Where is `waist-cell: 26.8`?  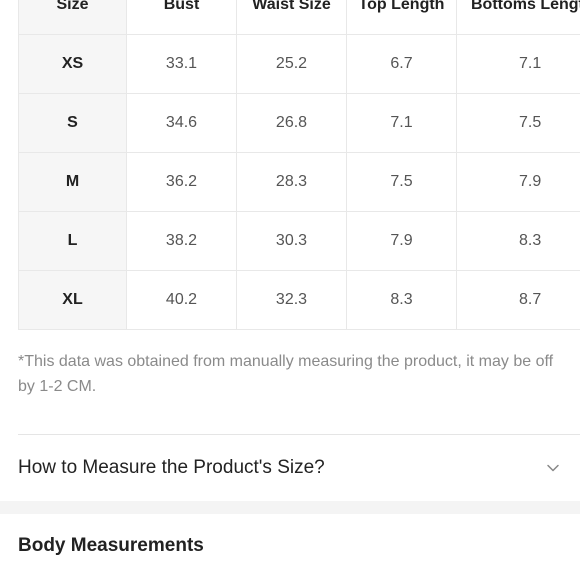
waist-cell: 26.8 is located at coordinates (291, 123).